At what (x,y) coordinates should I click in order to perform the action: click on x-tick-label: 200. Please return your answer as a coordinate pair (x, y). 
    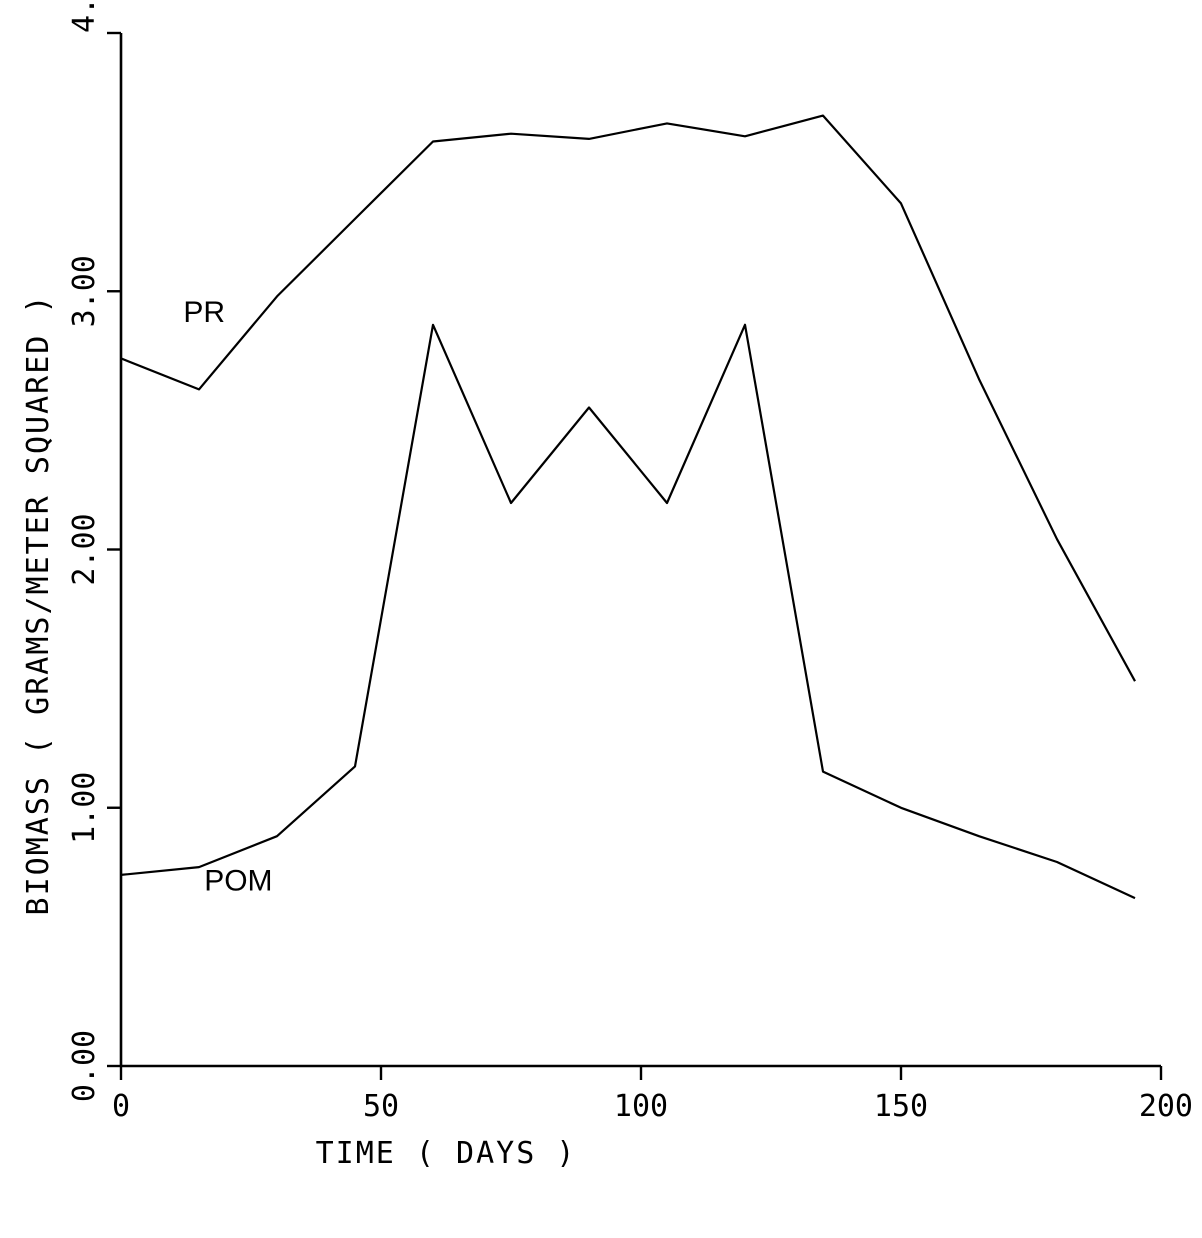
    Looking at the image, I should click on (1166, 1106).